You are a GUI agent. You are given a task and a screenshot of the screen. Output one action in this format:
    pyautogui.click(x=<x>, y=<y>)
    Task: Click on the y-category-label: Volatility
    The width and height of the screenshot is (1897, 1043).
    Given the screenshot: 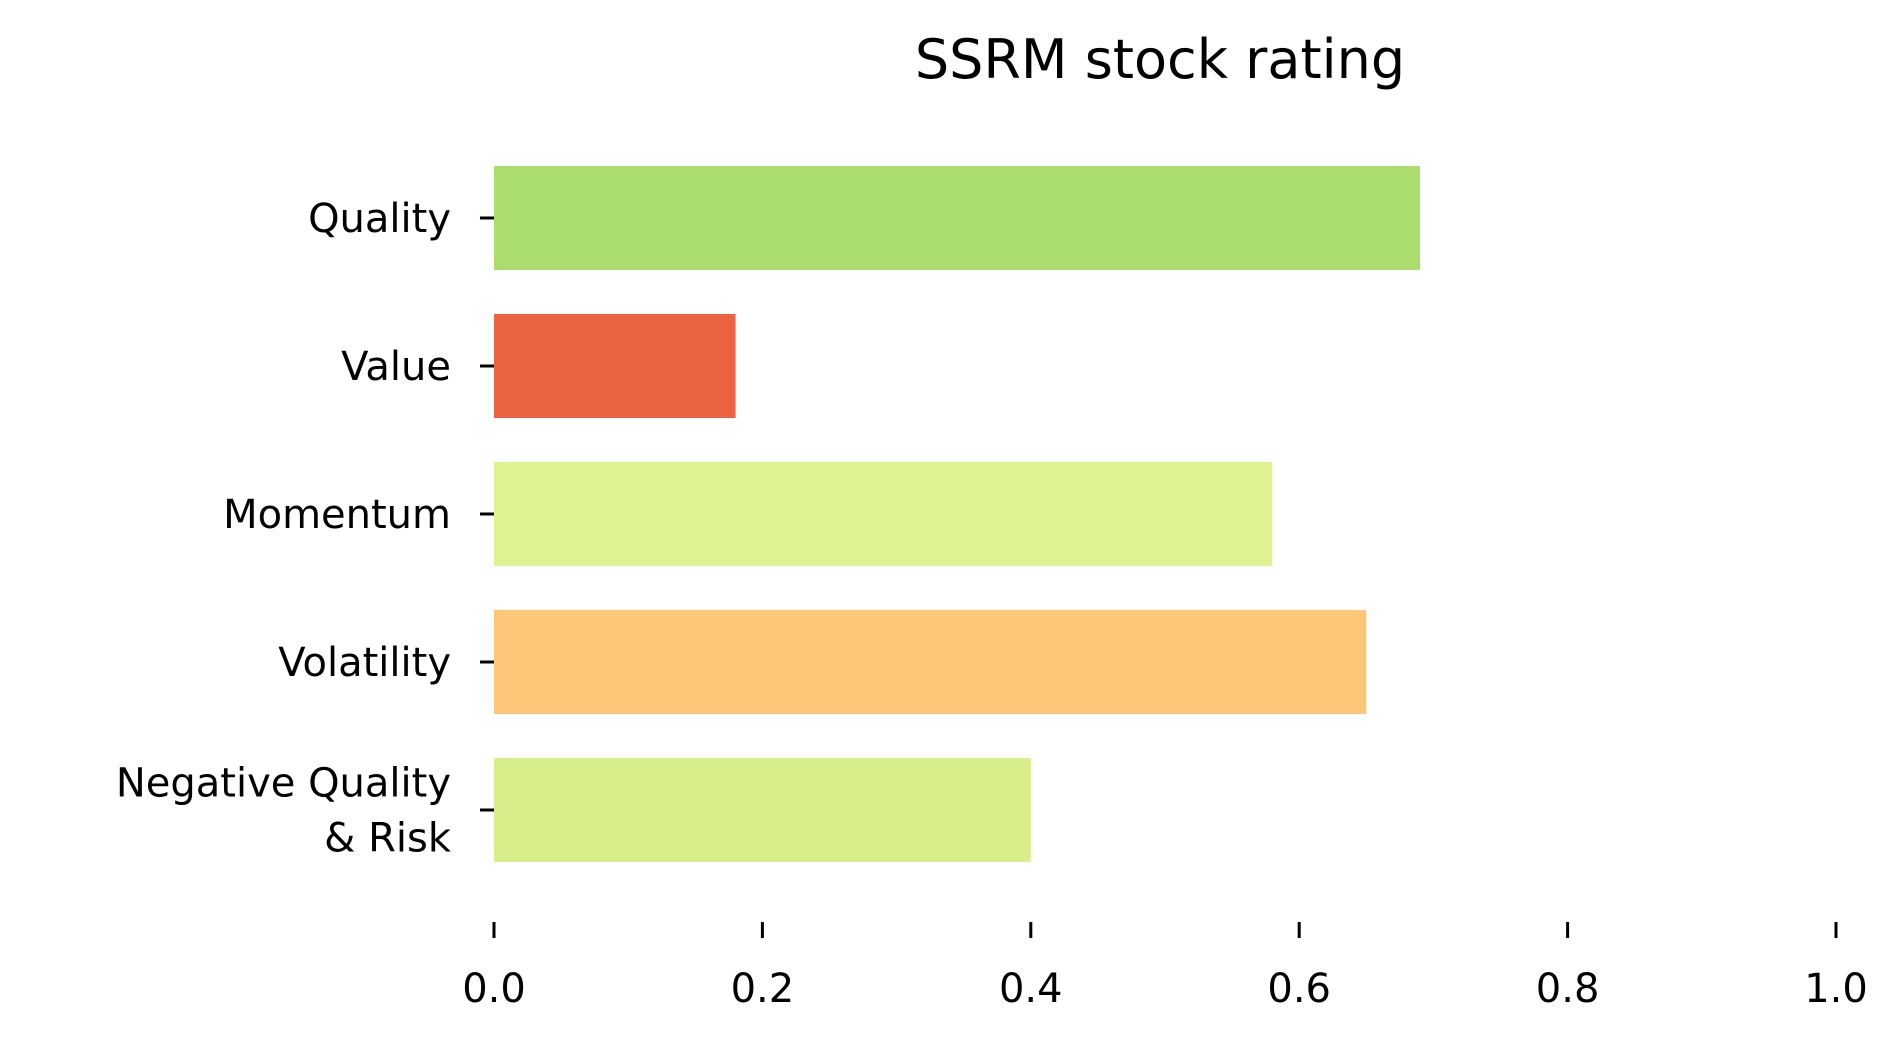 What is the action you would take?
    pyautogui.click(x=364, y=663)
    